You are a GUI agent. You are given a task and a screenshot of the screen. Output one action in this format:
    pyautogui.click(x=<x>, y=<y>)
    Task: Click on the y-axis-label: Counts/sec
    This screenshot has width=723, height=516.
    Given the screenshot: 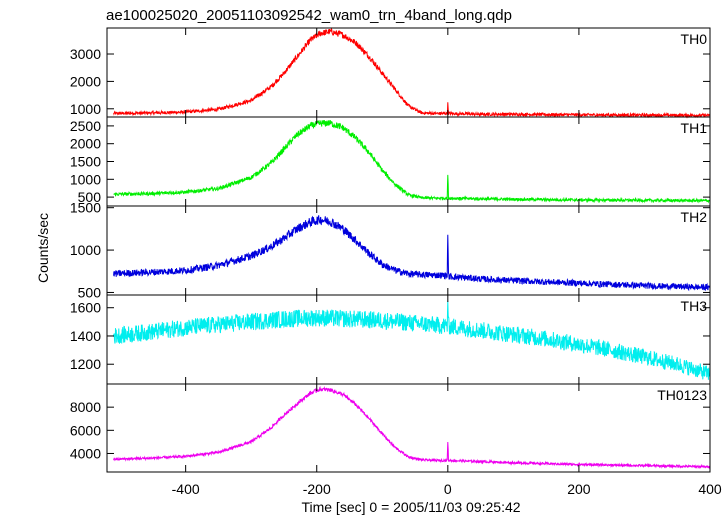 What is the action you would take?
    pyautogui.click(x=43, y=248)
    